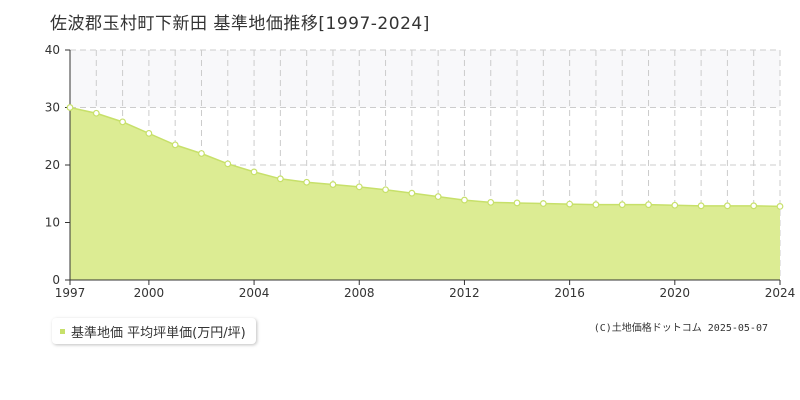 Image resolution: width=800 pixels, height=400 pixels. I want to click on x-tick-label: 2008, so click(359, 293).